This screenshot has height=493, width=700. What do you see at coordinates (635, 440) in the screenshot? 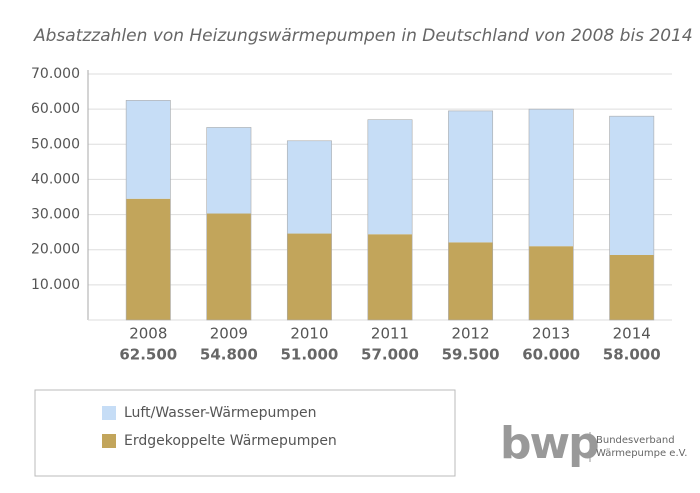
I see `logo-line: Bundesverband` at bounding box center [635, 440].